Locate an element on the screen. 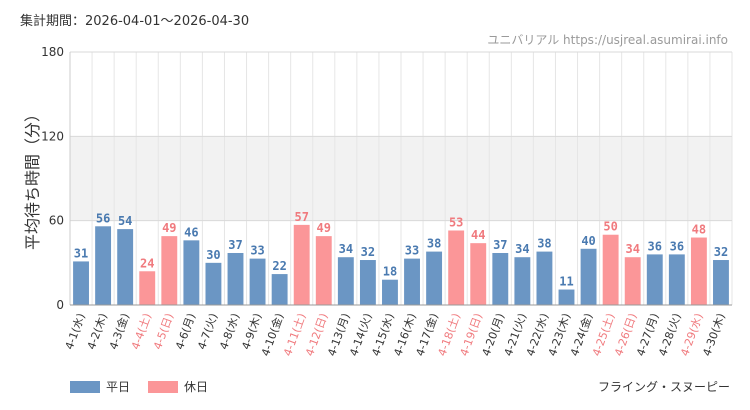 The height and width of the screenshot is (410, 750). x-tick-label: 4-7(火) is located at coordinates (207, 332).